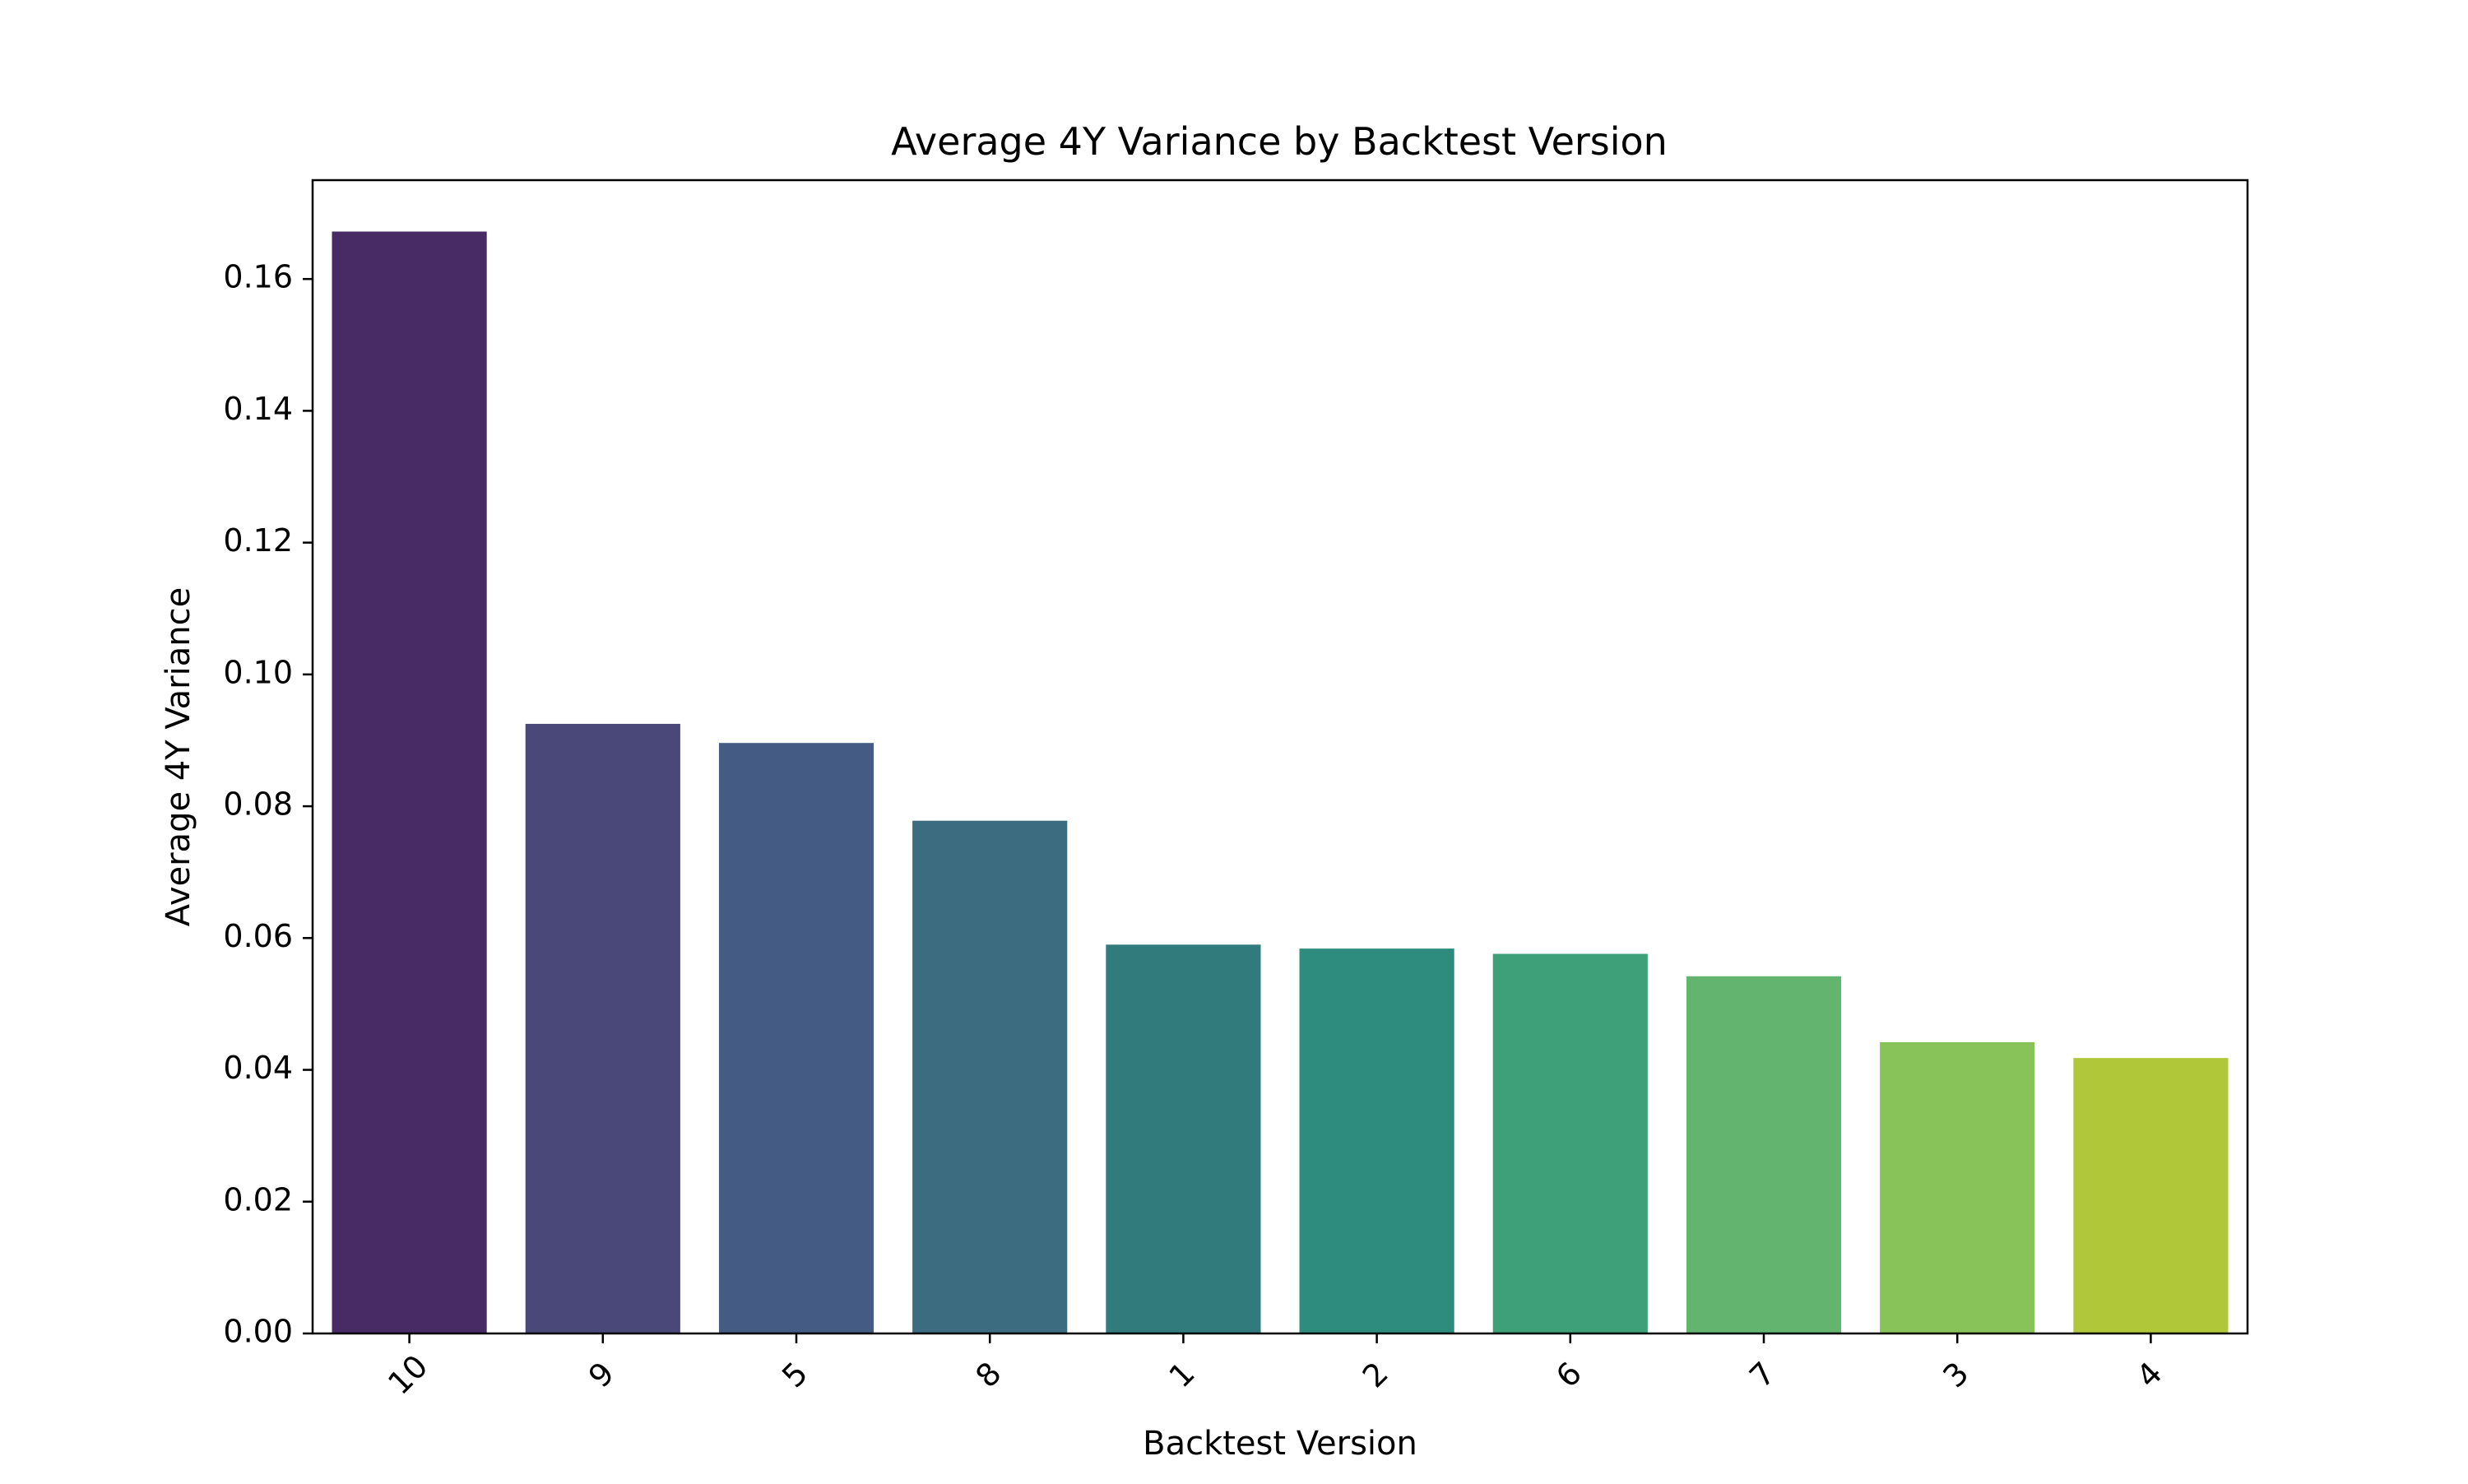 The width and height of the screenshot is (2468, 1484). I want to click on x-tick-label-5: 5, so click(794, 1374).